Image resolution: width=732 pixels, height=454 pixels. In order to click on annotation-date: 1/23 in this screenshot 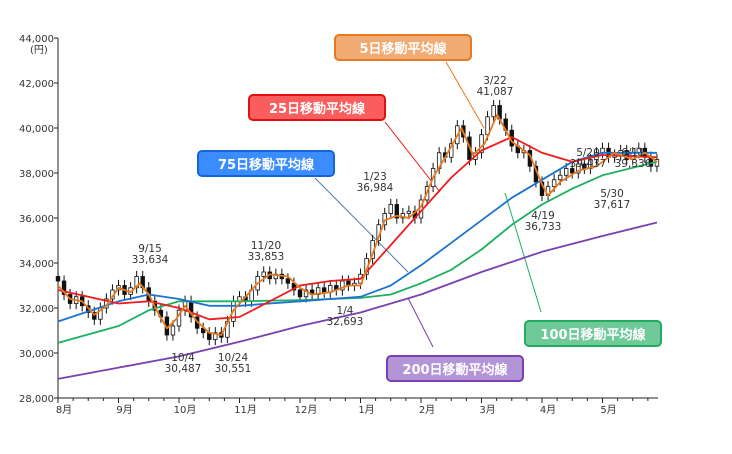, I will do `click(375, 177)`.